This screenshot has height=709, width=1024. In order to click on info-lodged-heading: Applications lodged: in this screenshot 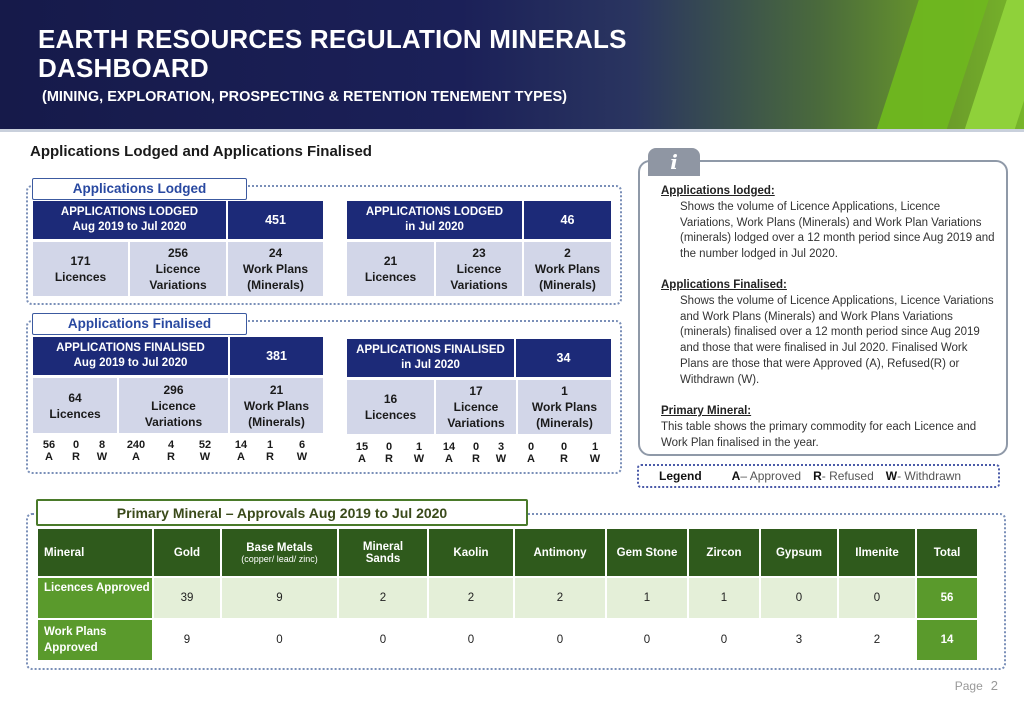, I will do `click(718, 191)`.